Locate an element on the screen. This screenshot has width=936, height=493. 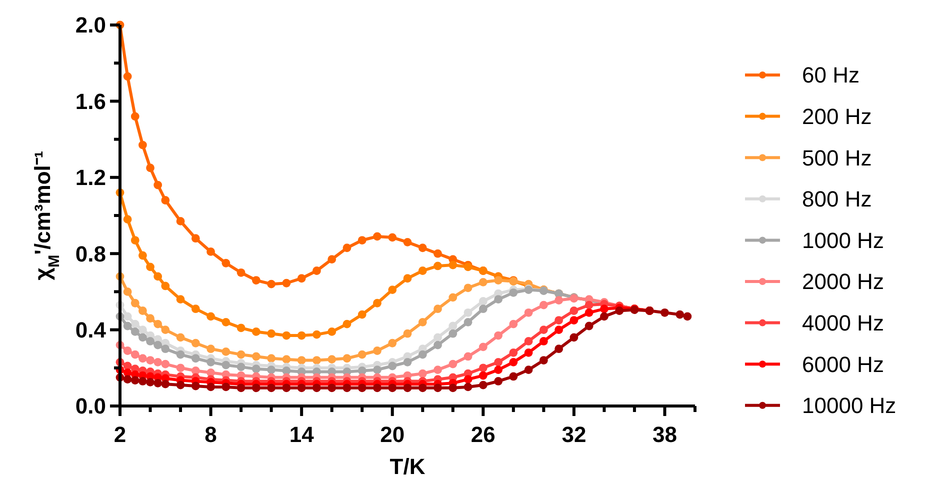
x-axis-title: T/K is located at coordinates (408, 466).